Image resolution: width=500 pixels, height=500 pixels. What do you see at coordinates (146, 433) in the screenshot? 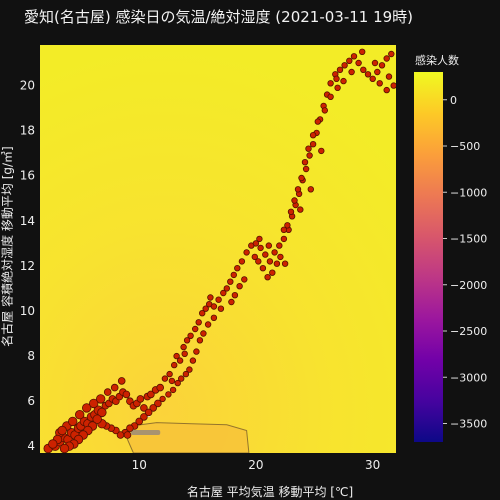
I see `contour-marker` at bounding box center [146, 433].